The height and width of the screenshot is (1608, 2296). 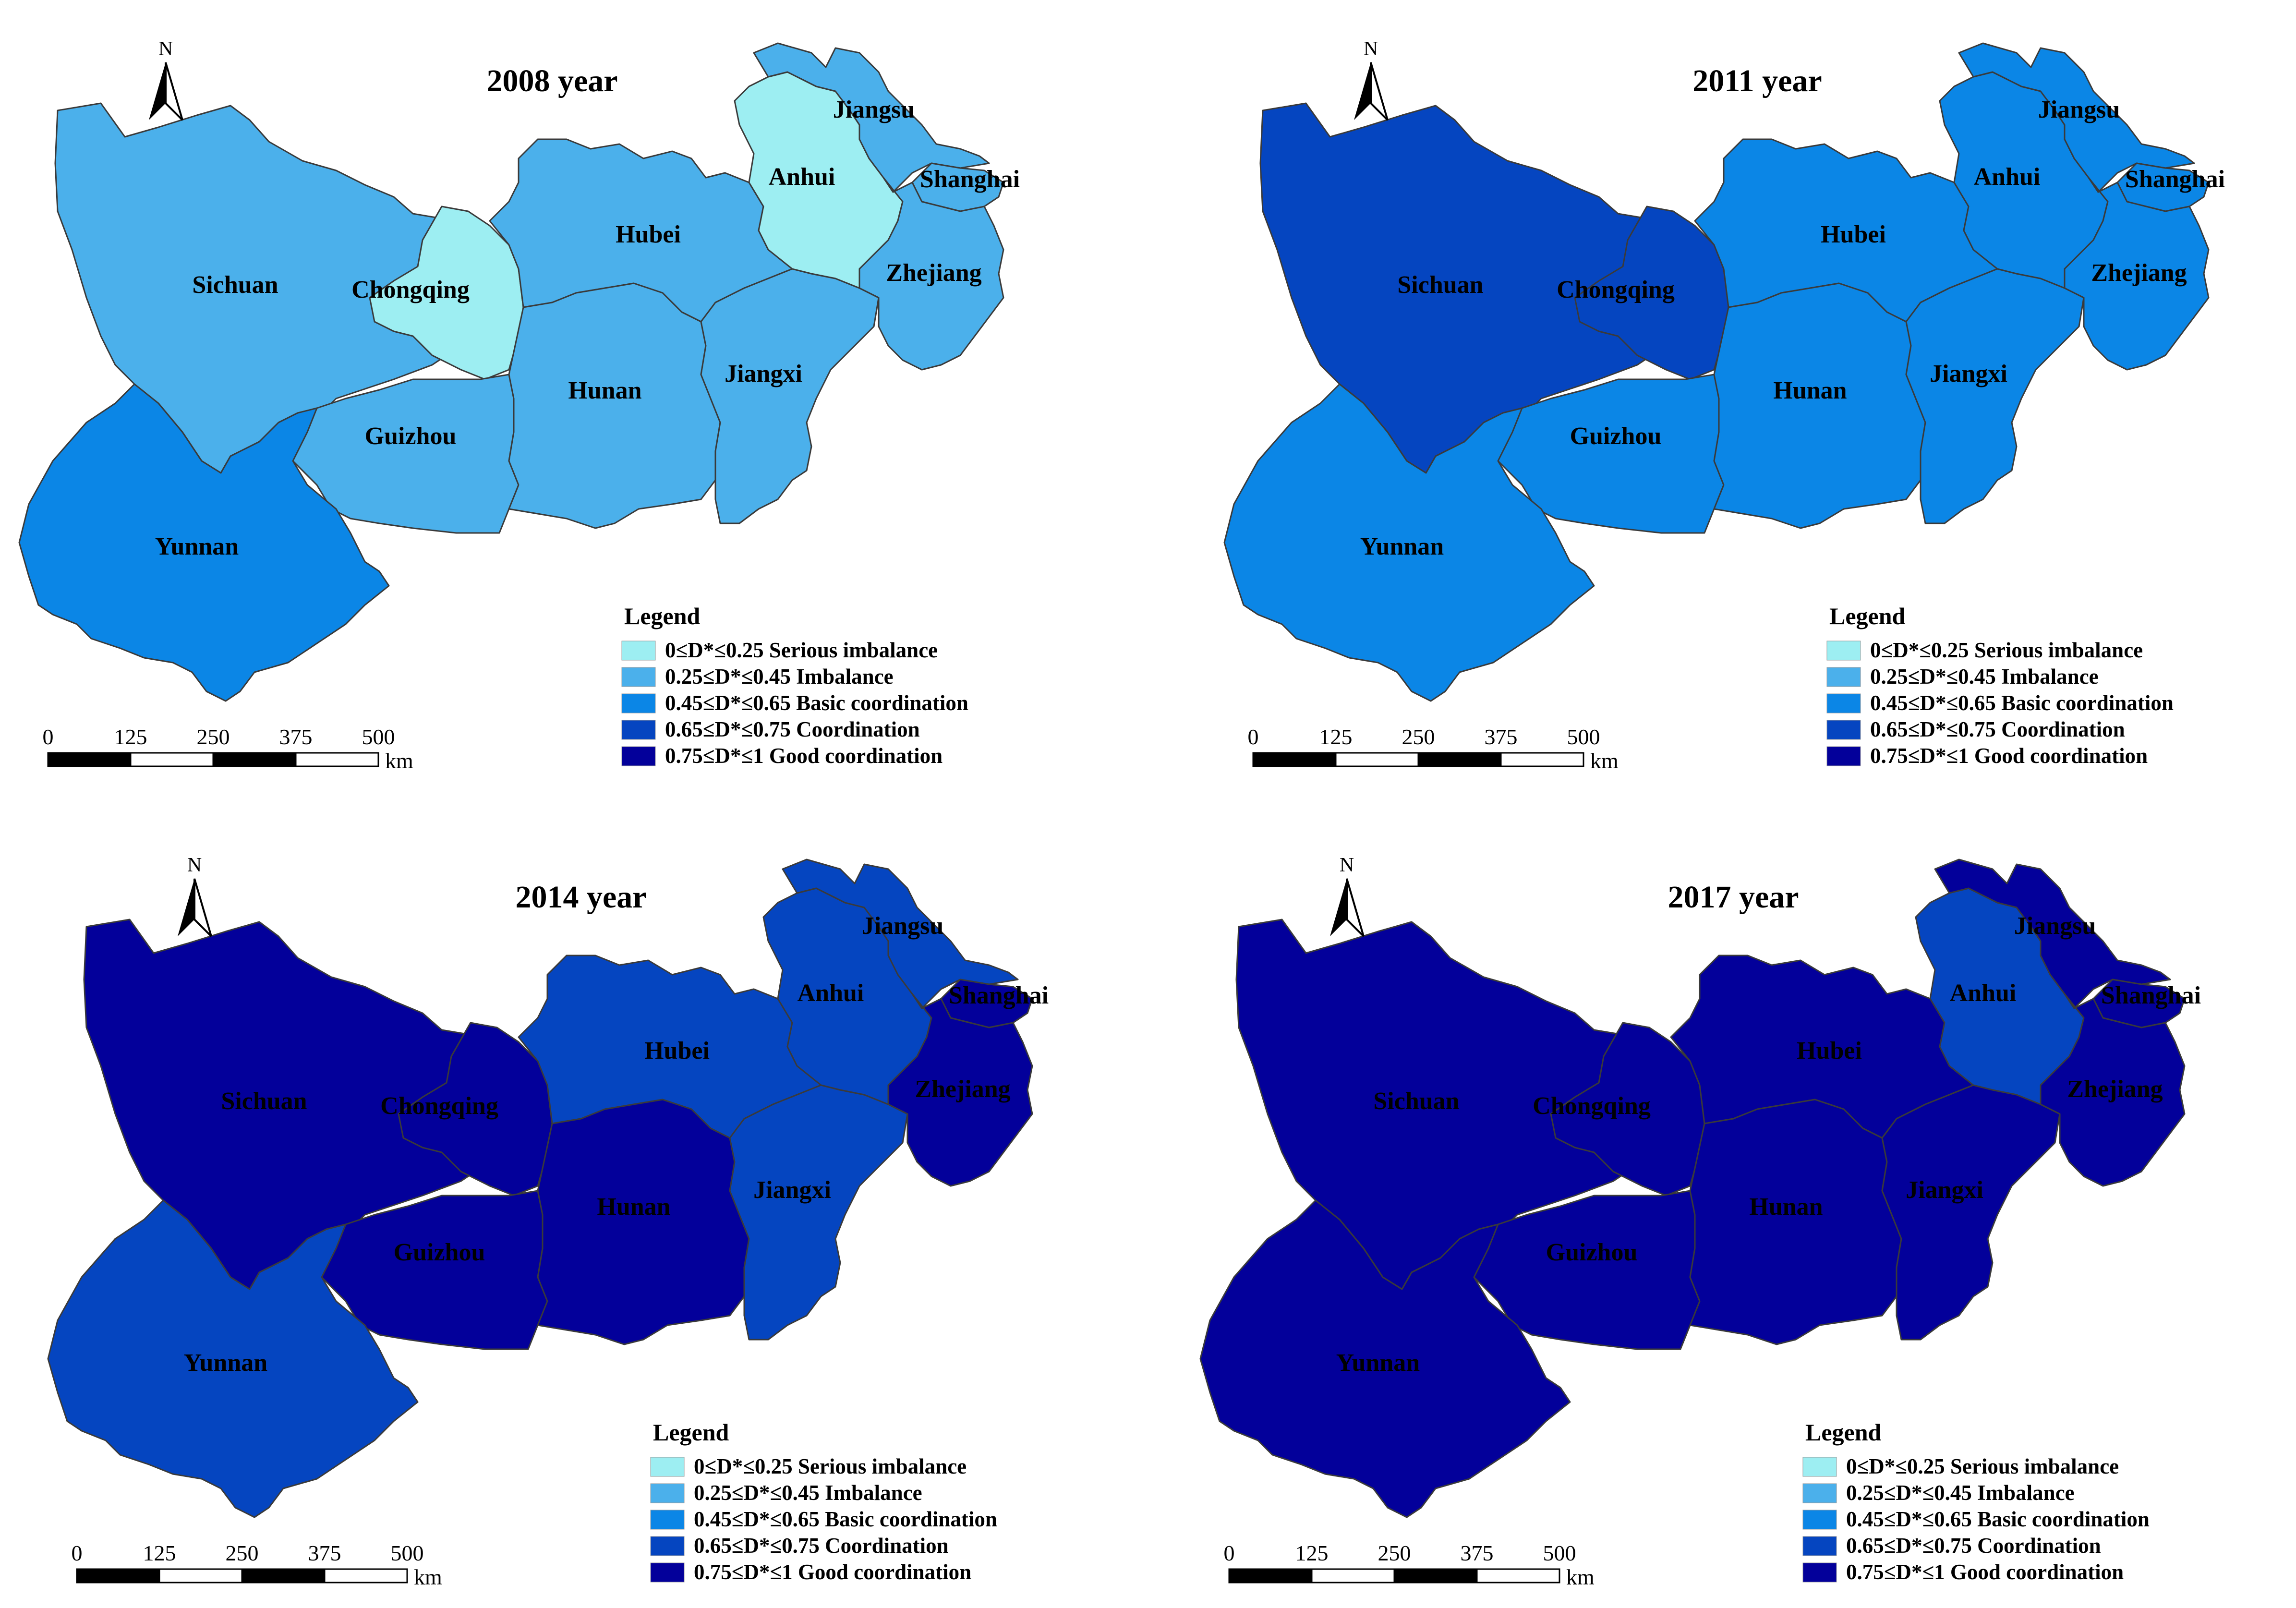 What do you see at coordinates (779, 677) in the screenshot?
I see `legend-label: 0.25≤D*≤0.45 Imbalance` at bounding box center [779, 677].